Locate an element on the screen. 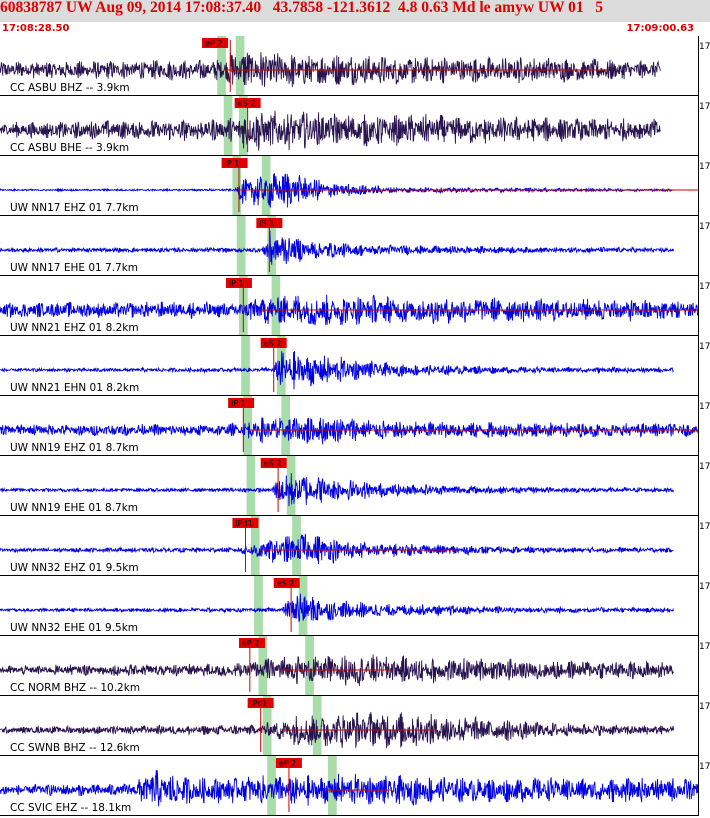 The width and height of the screenshot is (710, 818). trace: iP 1 UW NN19 EHZ 01 8.7km 17 is located at coordinates (355, 427).